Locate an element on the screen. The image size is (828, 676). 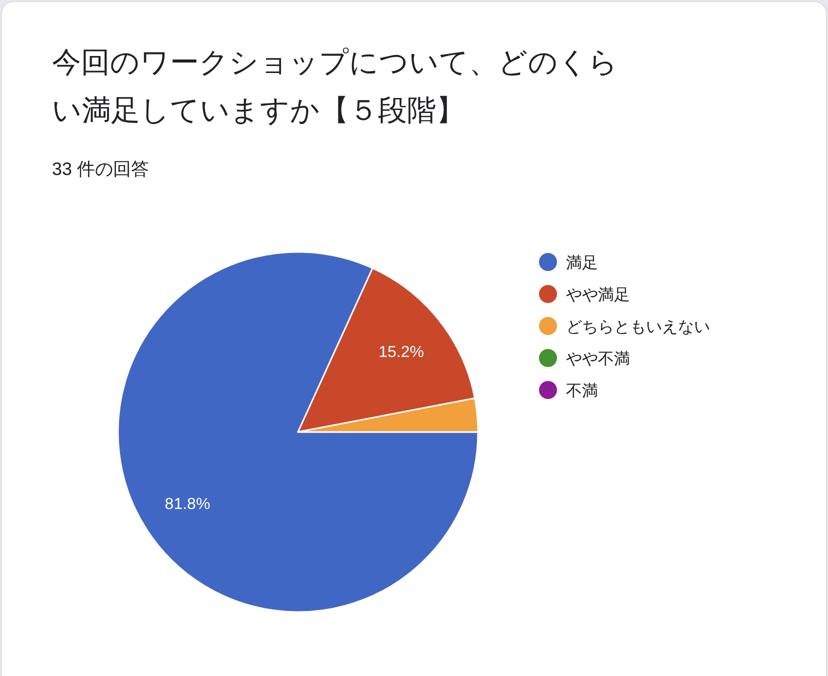
title: 今回のワークショップについて、どのくらい満足していますか【５段階】 is located at coordinates (335, 87).